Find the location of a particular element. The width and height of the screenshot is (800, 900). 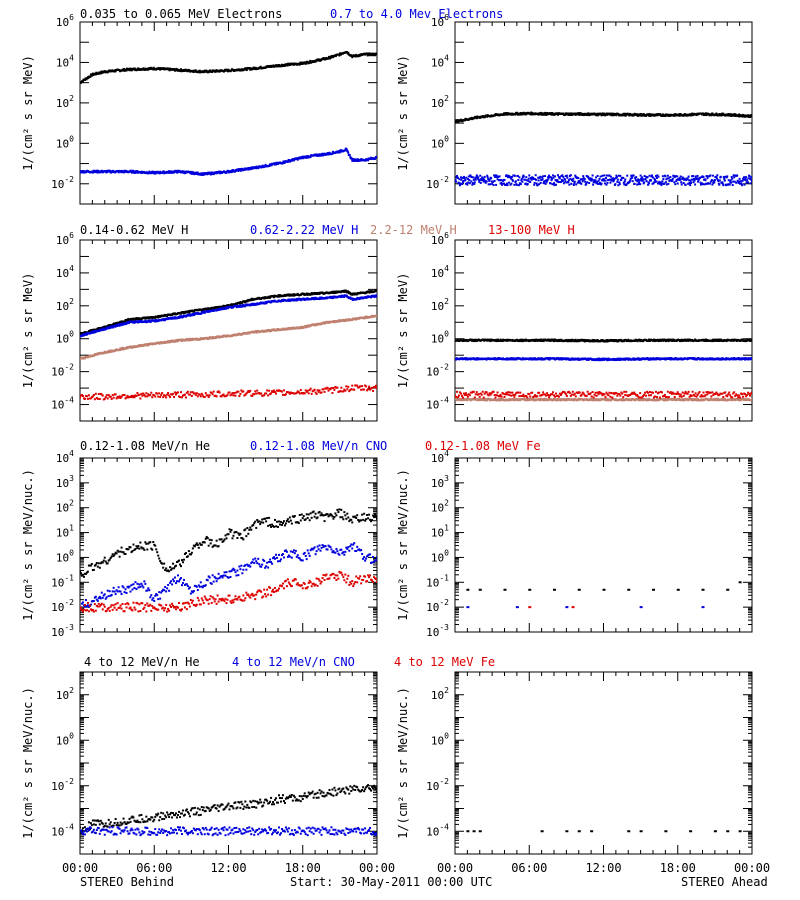

y-tick-label: 10⁴ is located at coordinates (440, 61).